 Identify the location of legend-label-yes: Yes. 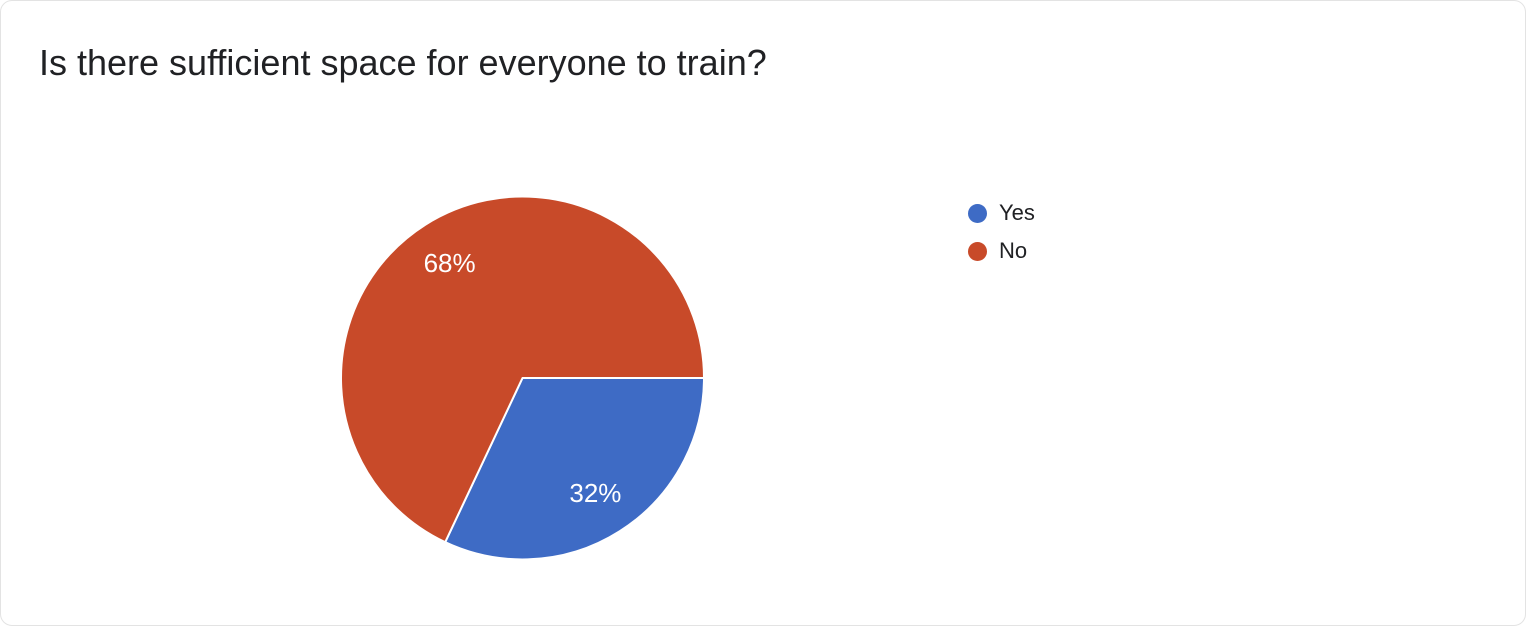
(1017, 213).